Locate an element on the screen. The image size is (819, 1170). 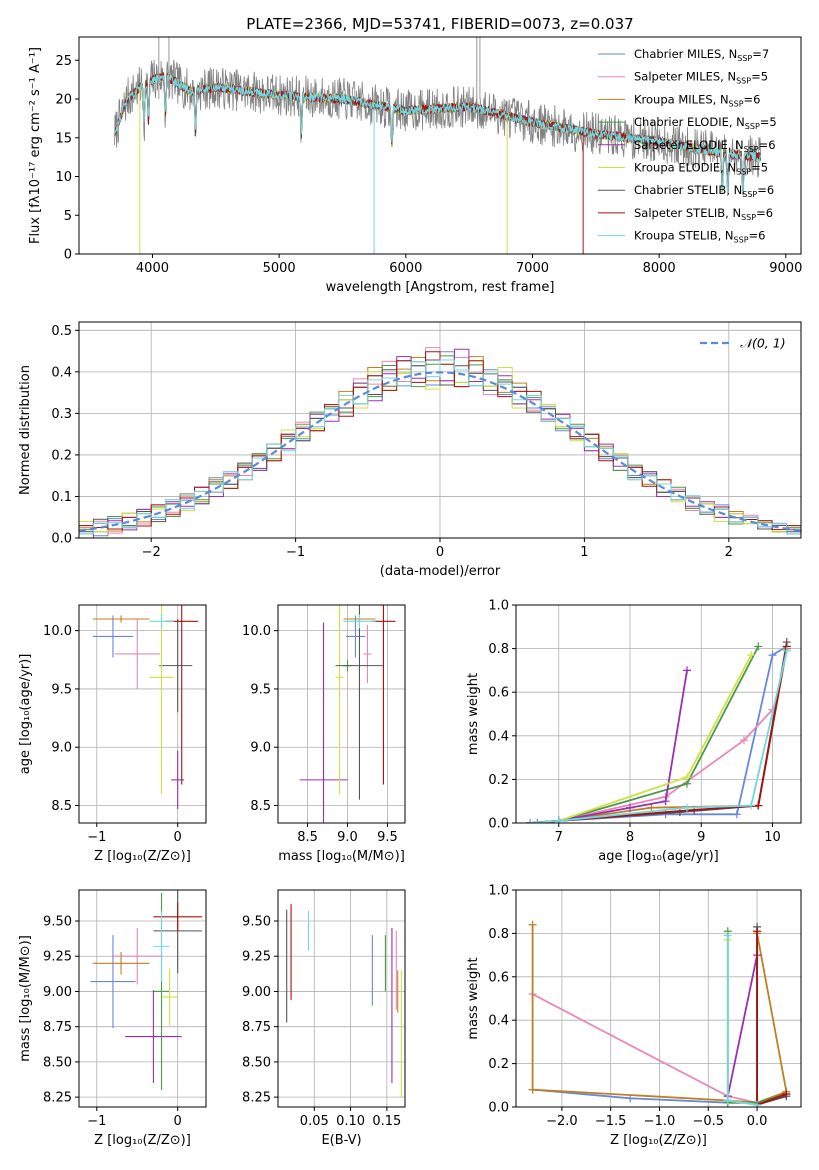
x-tick-label: 2 is located at coordinates (729, 552).